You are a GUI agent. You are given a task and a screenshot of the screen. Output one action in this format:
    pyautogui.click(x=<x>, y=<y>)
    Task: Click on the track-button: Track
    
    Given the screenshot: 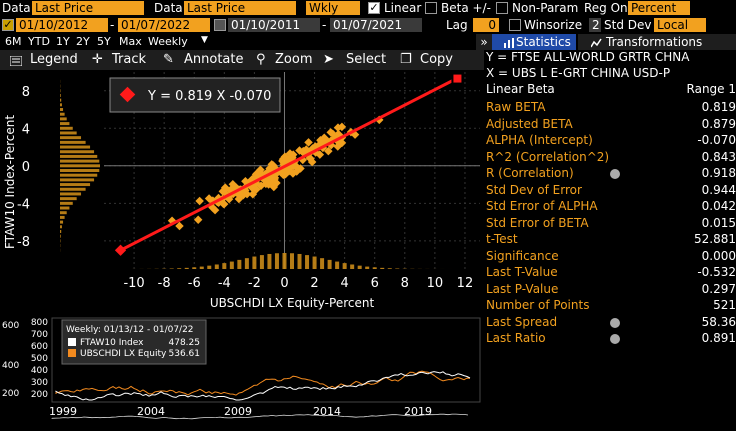 What is the action you would take?
    pyautogui.click(x=129, y=59)
    